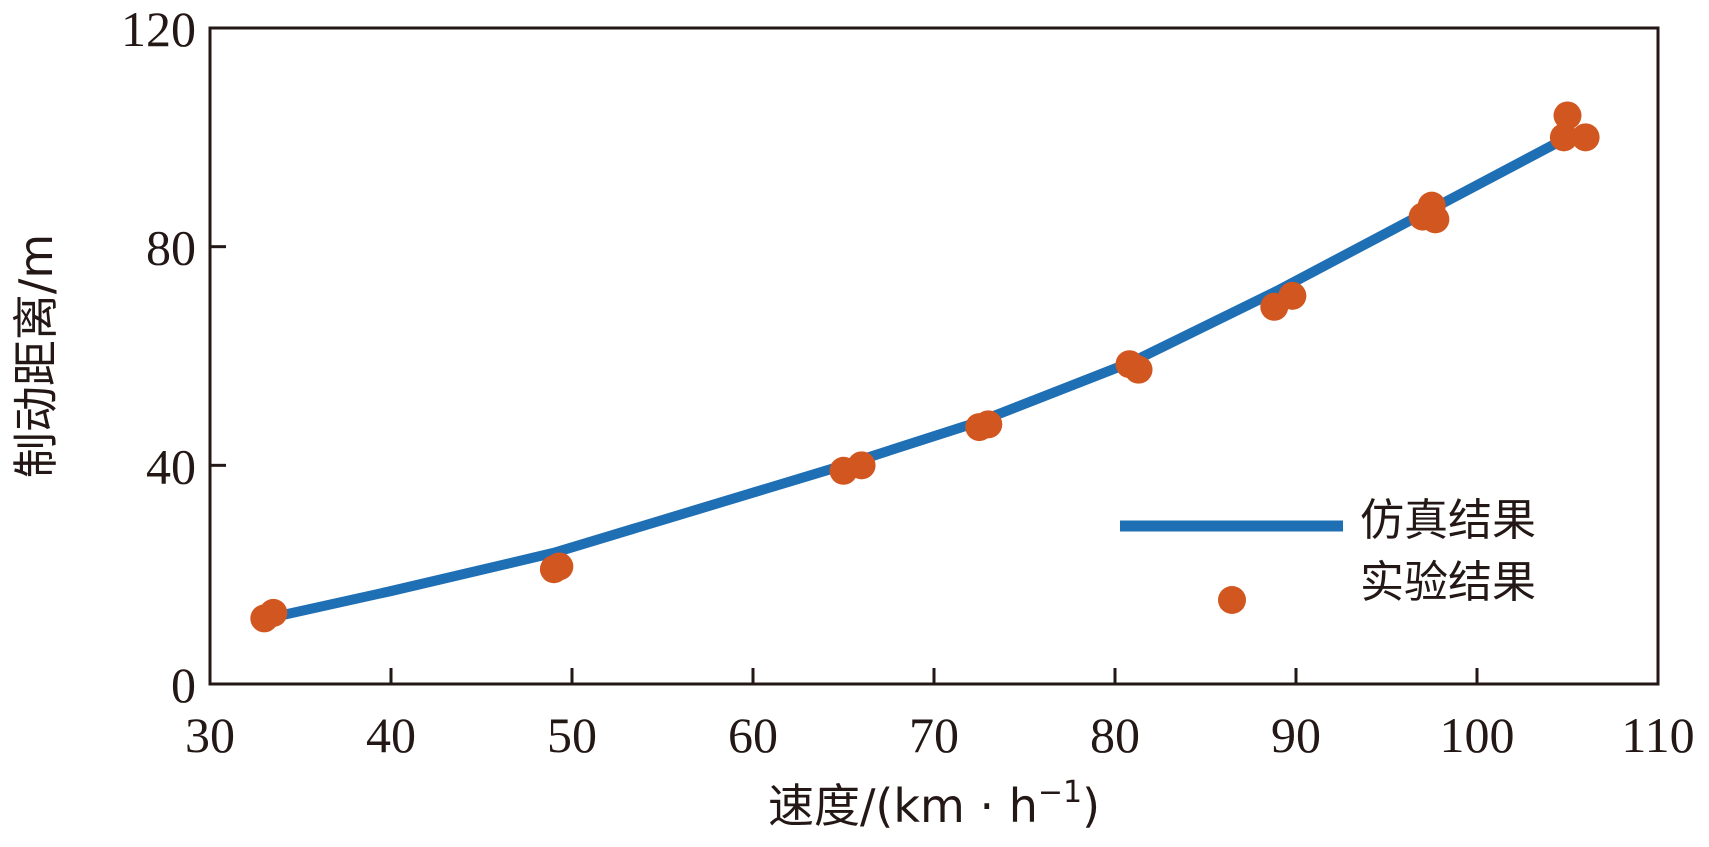 The height and width of the screenshot is (847, 1709). What do you see at coordinates (1448, 582) in the screenshot?
I see `legend-label-experiment: 实验结果` at bounding box center [1448, 582].